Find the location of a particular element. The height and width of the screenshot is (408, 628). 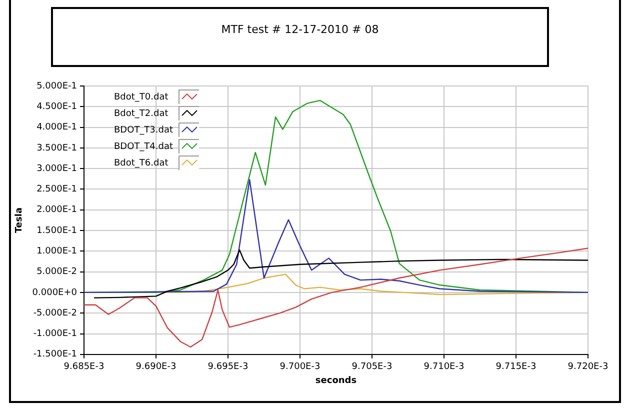

x-axis-title: seconds is located at coordinates (336, 381).